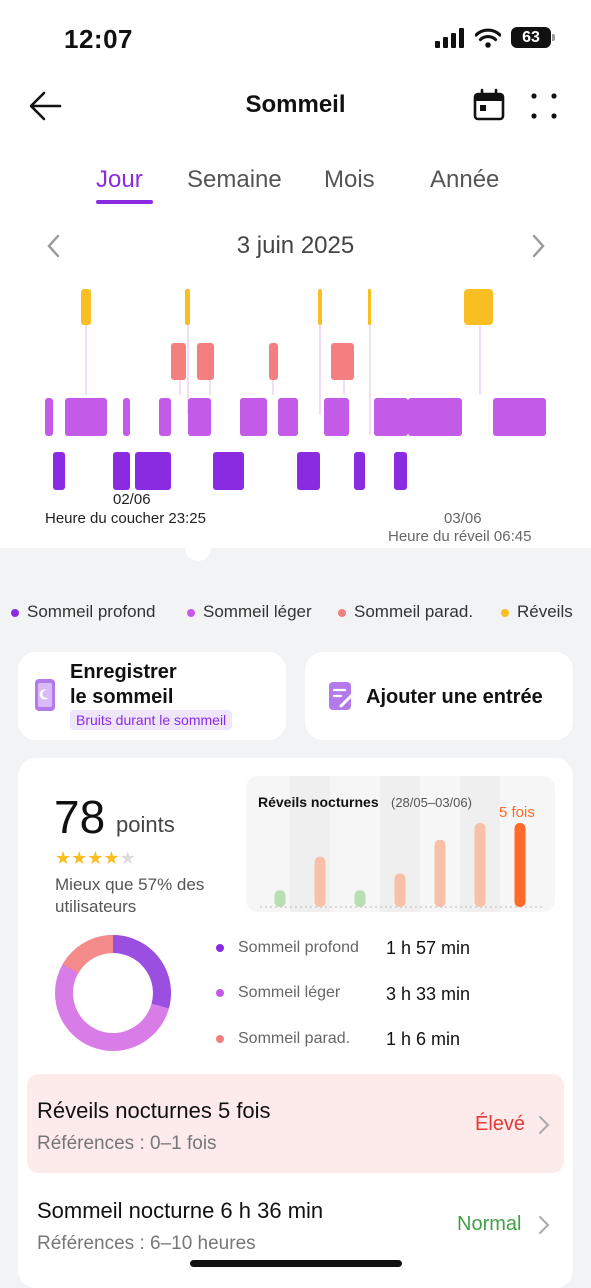 This screenshot has width=591, height=1288. I want to click on chart-end-date: 03/06, so click(463, 518).